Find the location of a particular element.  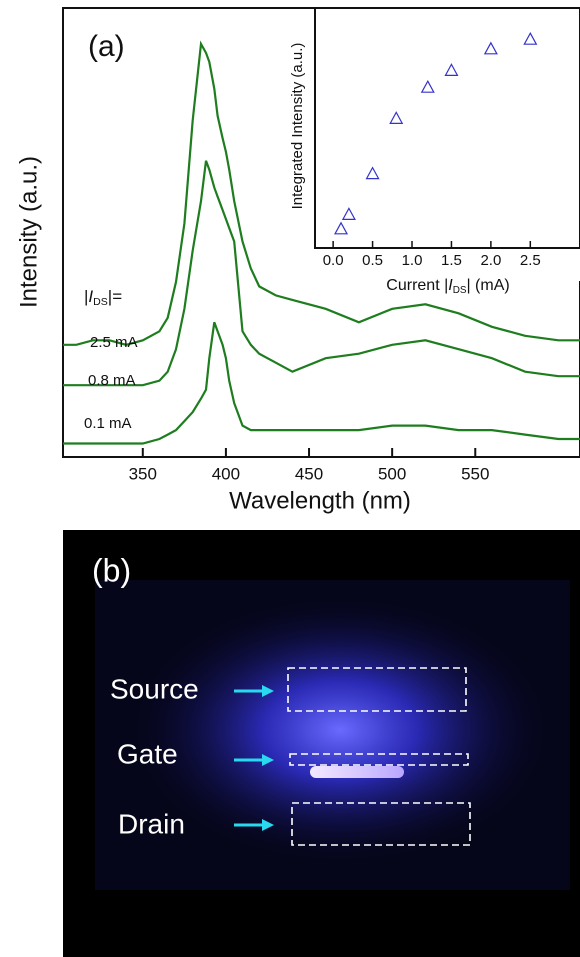

x-tick-label: 1.0 is located at coordinates (412, 260).